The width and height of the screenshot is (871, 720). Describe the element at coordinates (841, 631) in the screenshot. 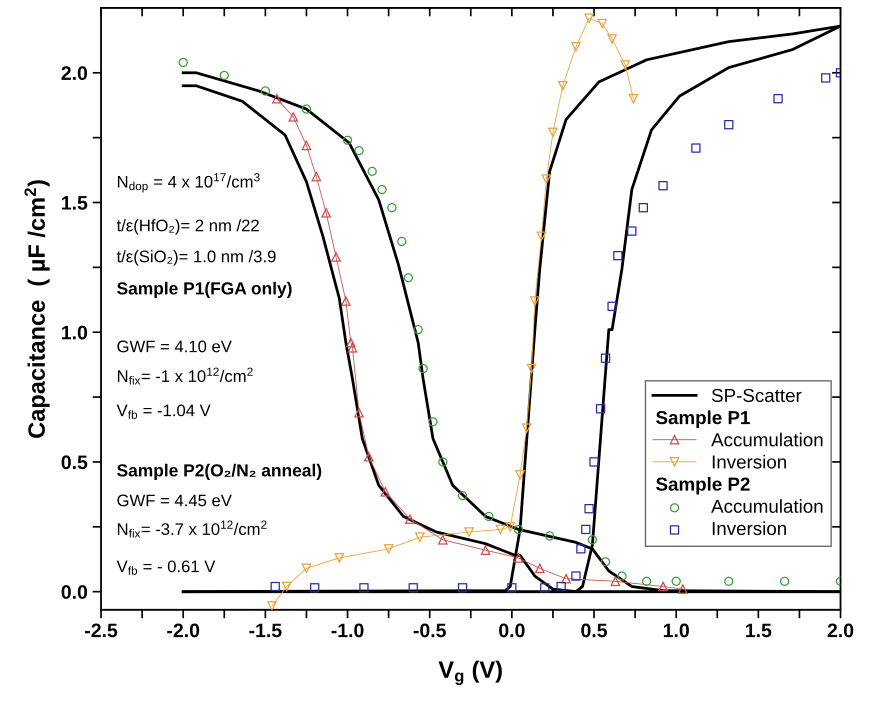

I see `x-tick-label: 2.0` at that location.